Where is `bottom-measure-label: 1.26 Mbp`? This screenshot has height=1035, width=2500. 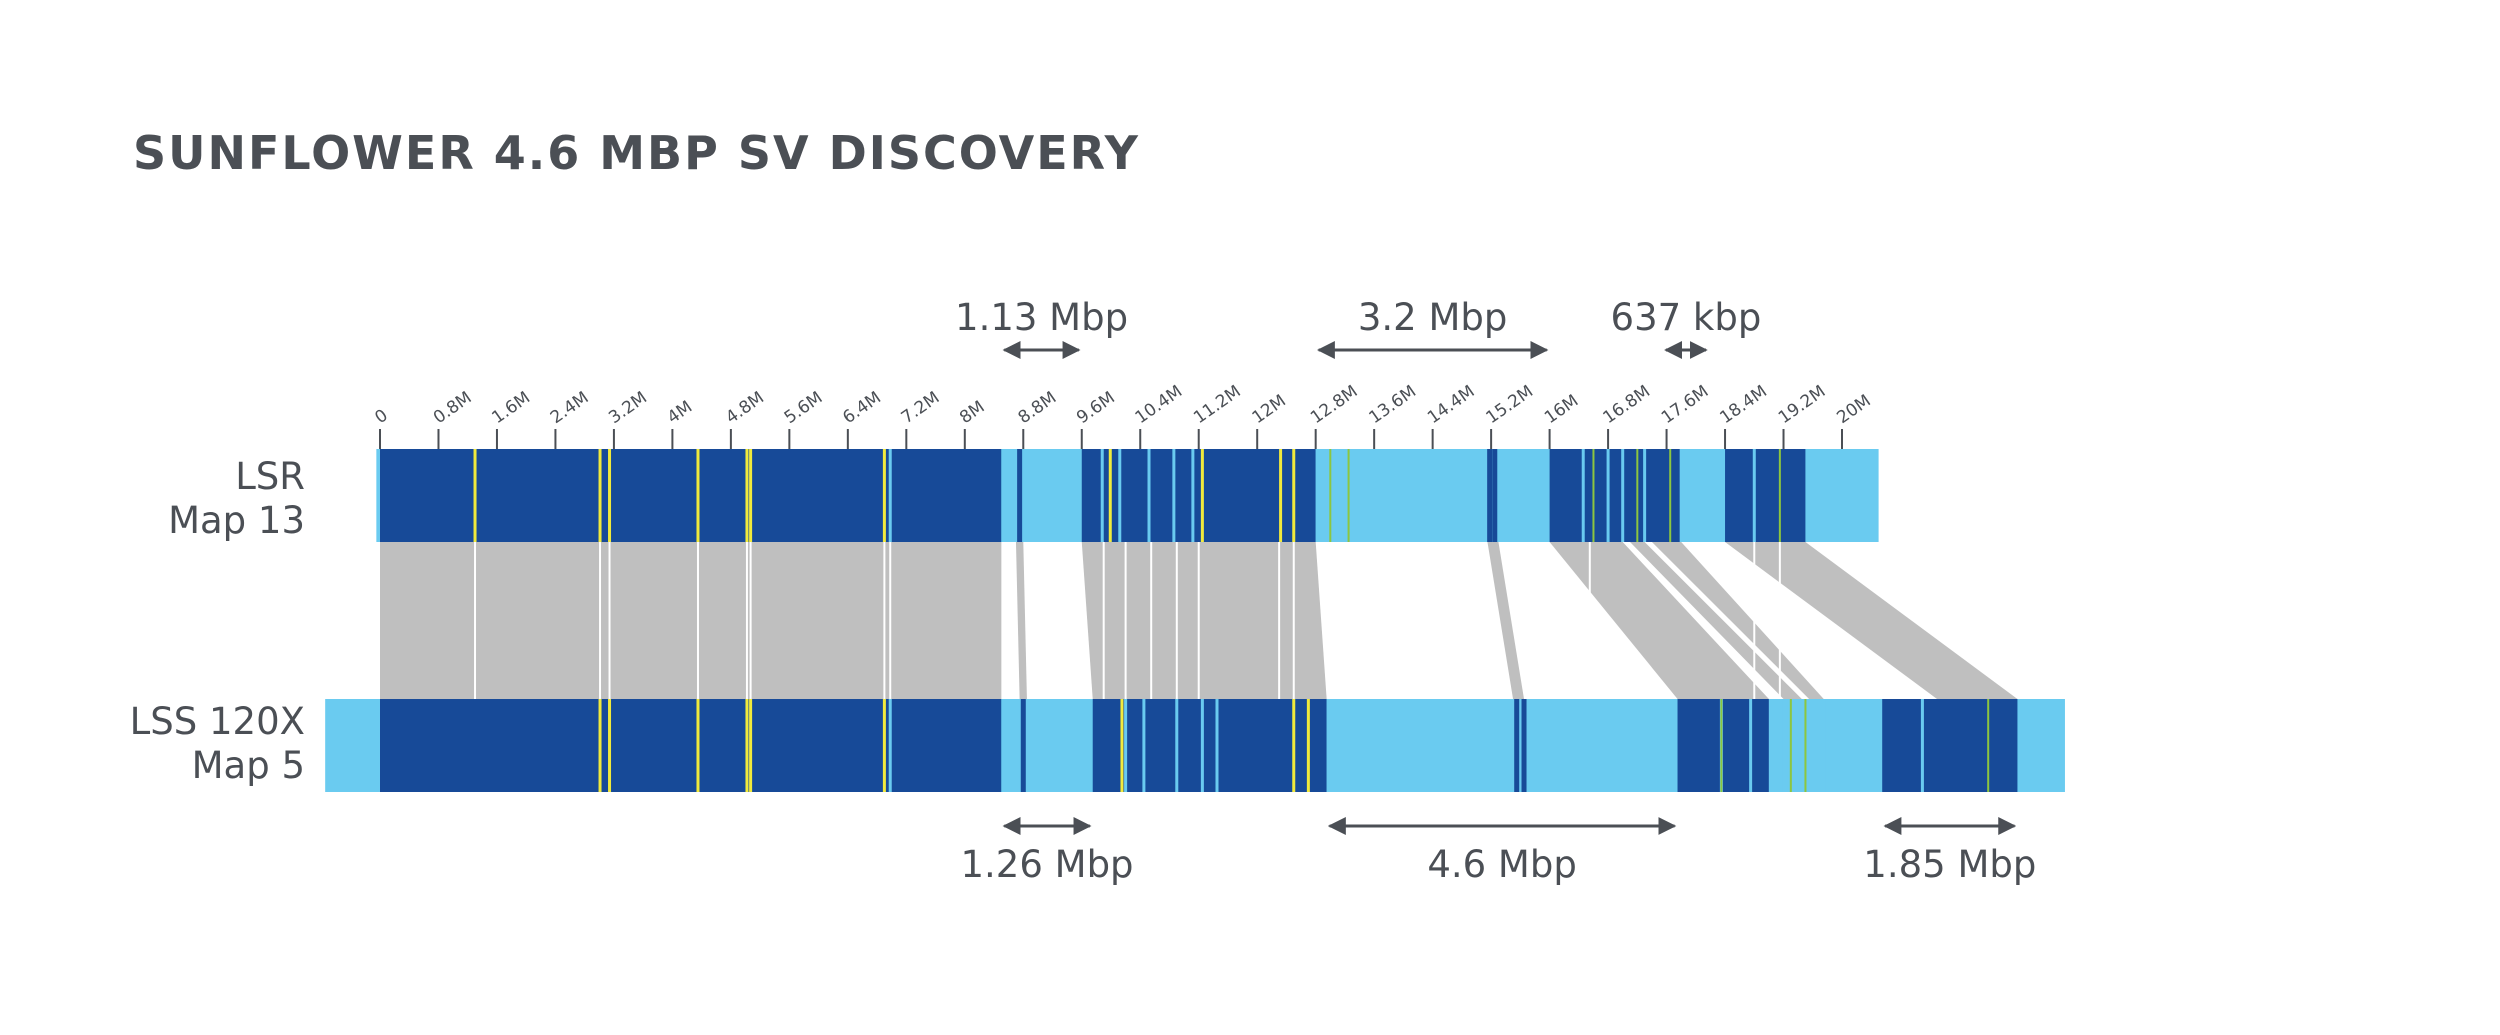
bottom-measure-label: 1.26 Mbp is located at coordinates (1047, 864).